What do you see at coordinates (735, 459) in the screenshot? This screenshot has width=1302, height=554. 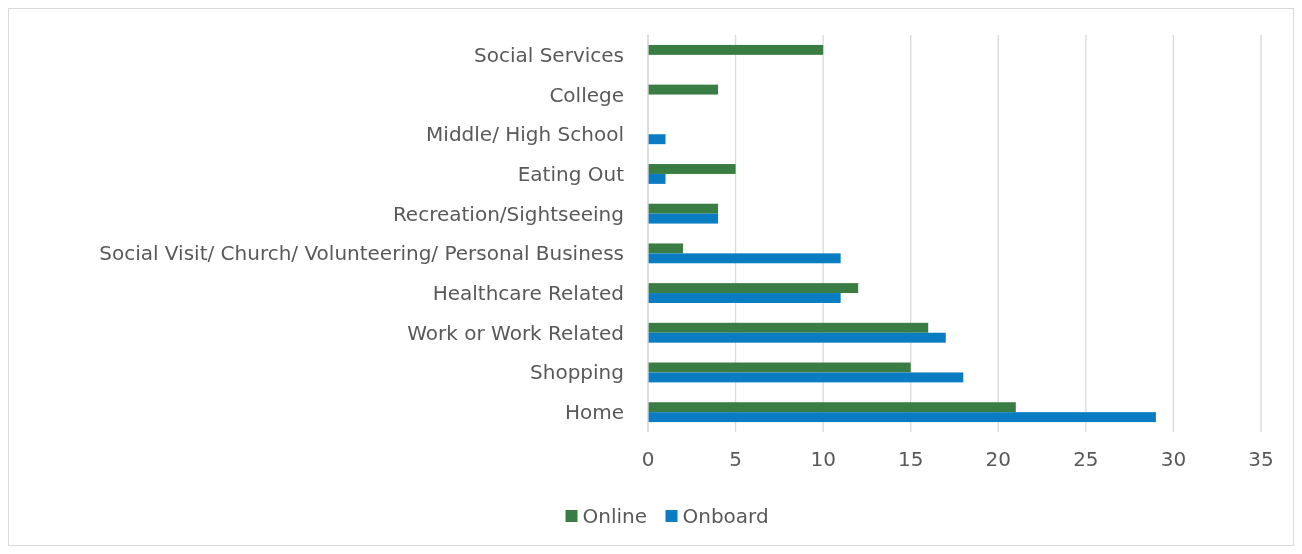 I see `x-tick-label: 5` at bounding box center [735, 459].